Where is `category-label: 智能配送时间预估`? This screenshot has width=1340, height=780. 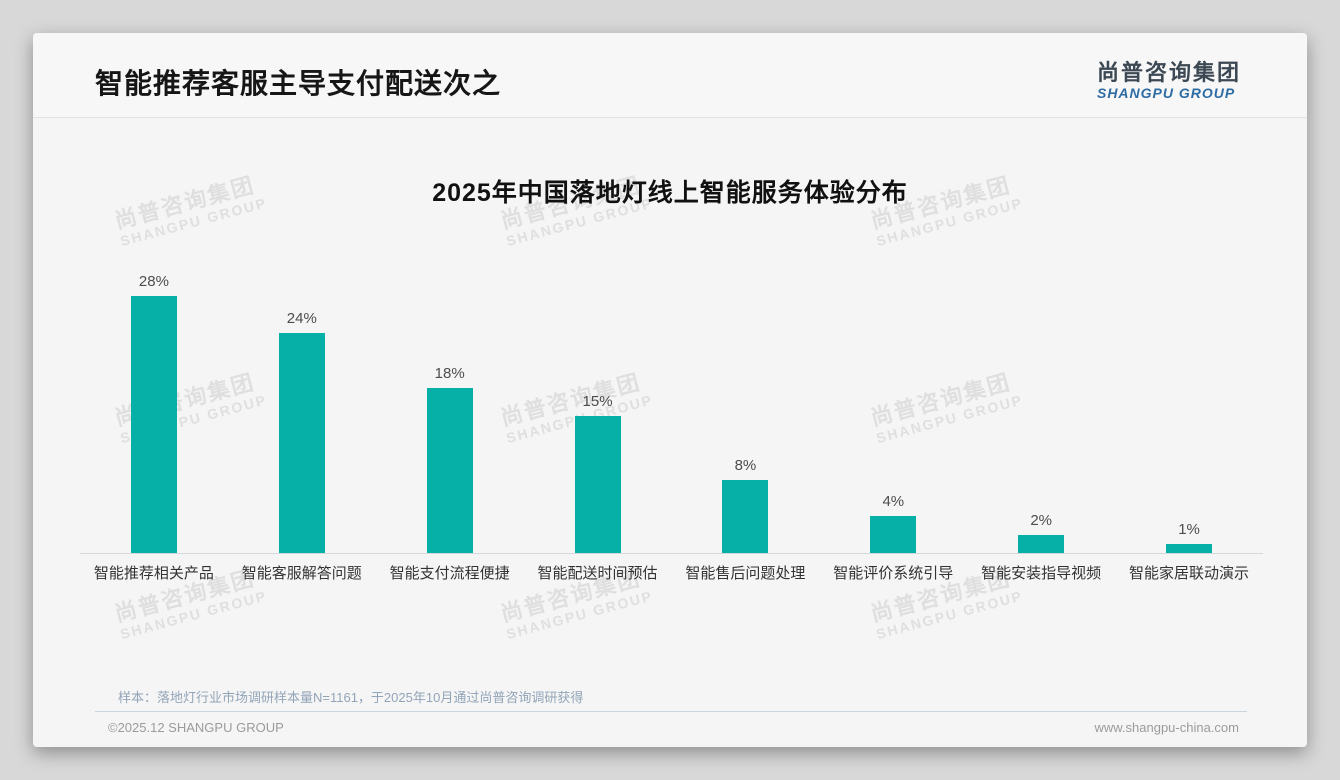
category-label: 智能配送时间预估 is located at coordinates (597, 573).